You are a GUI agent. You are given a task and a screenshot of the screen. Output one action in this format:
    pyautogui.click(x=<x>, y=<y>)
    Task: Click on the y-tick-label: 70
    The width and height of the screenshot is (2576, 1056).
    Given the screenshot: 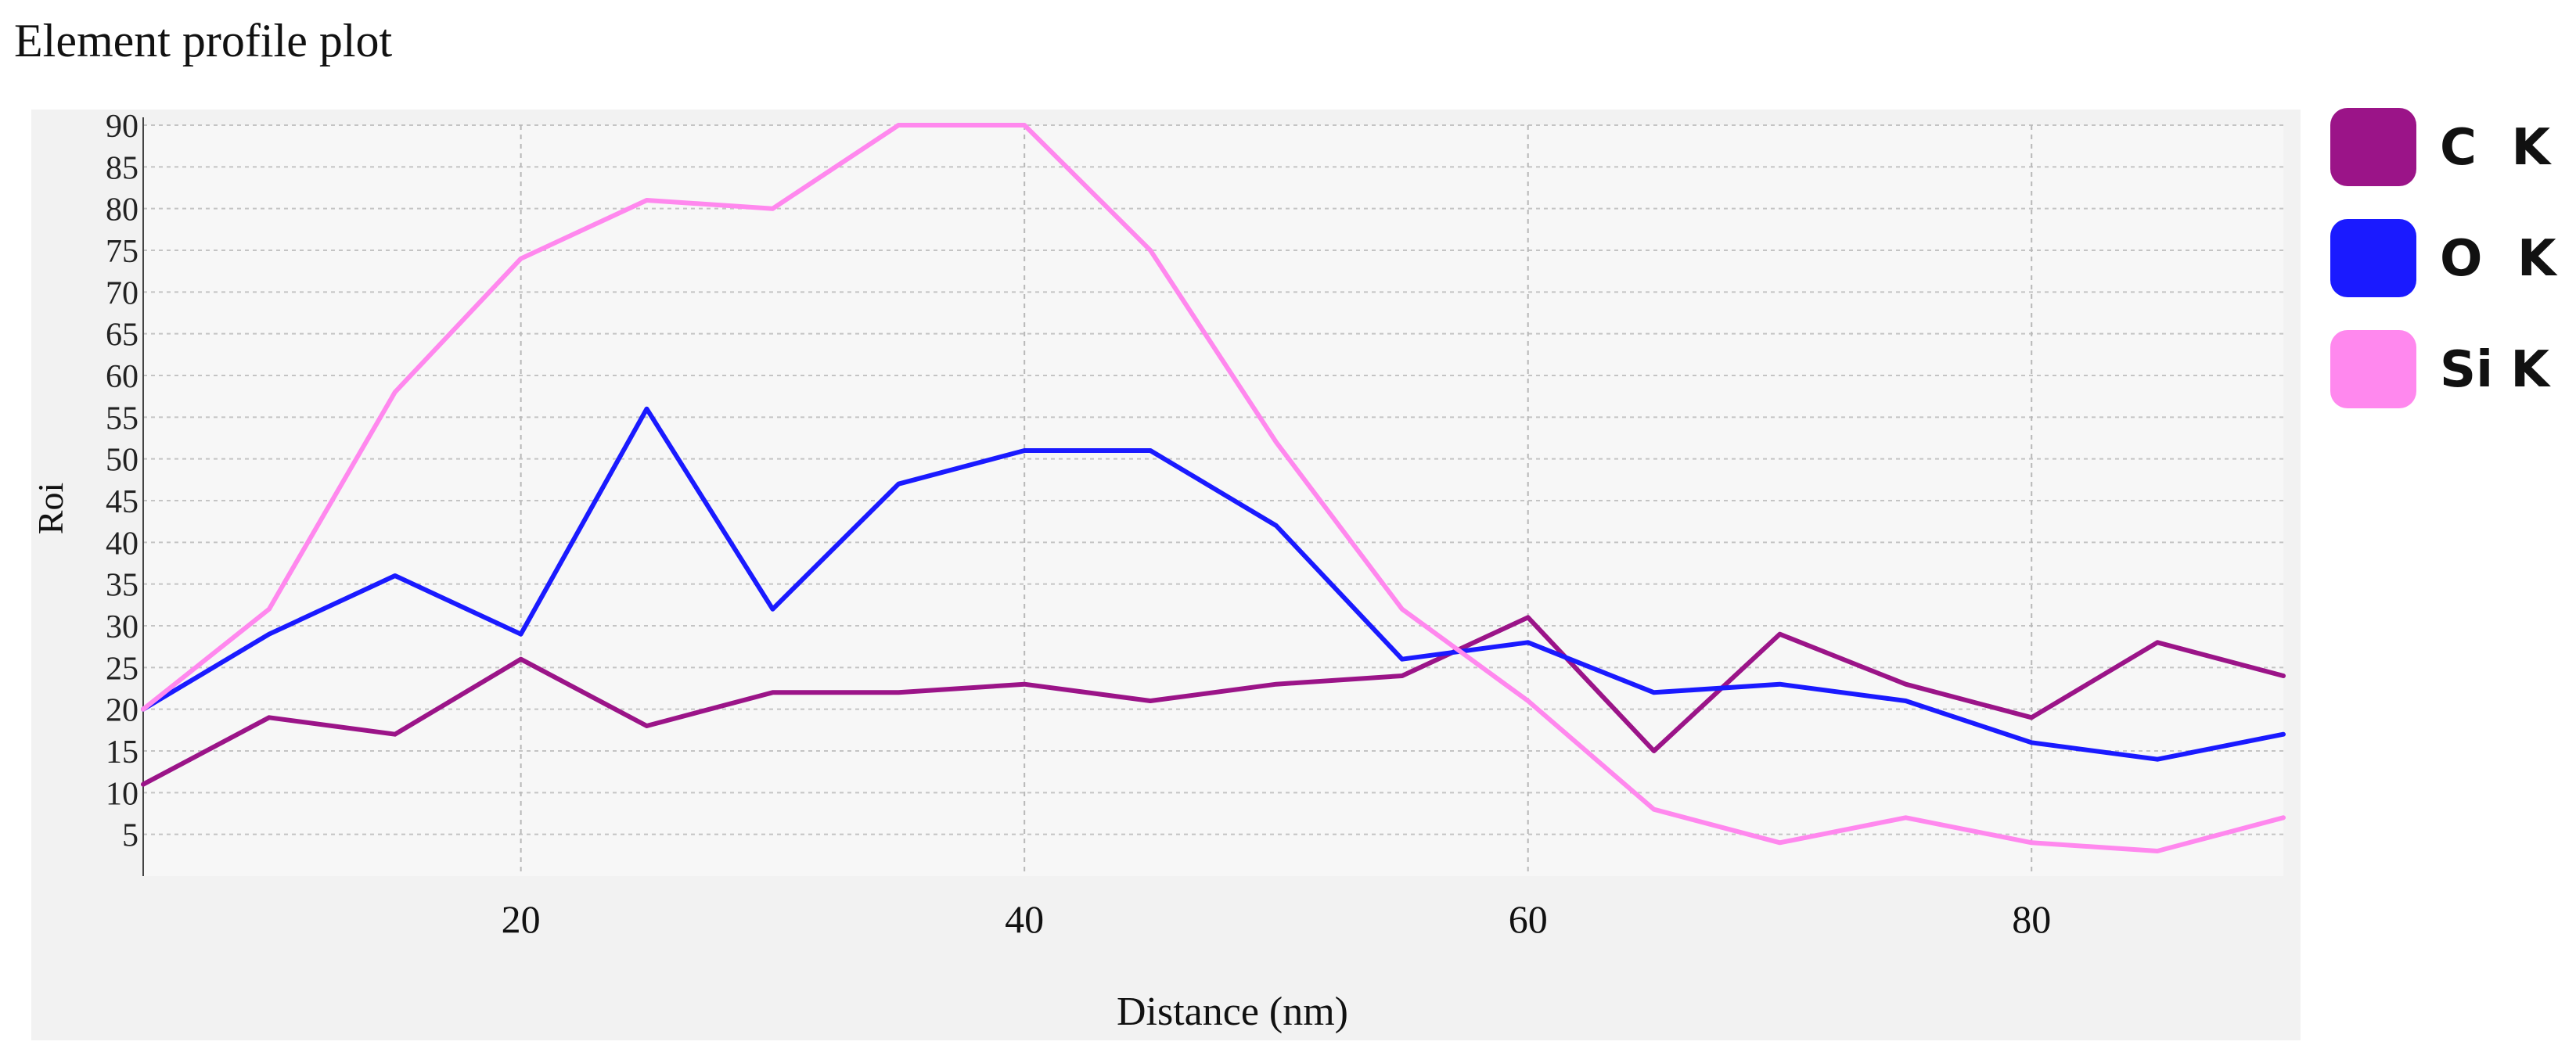 What is the action you would take?
    pyautogui.click(x=122, y=293)
    